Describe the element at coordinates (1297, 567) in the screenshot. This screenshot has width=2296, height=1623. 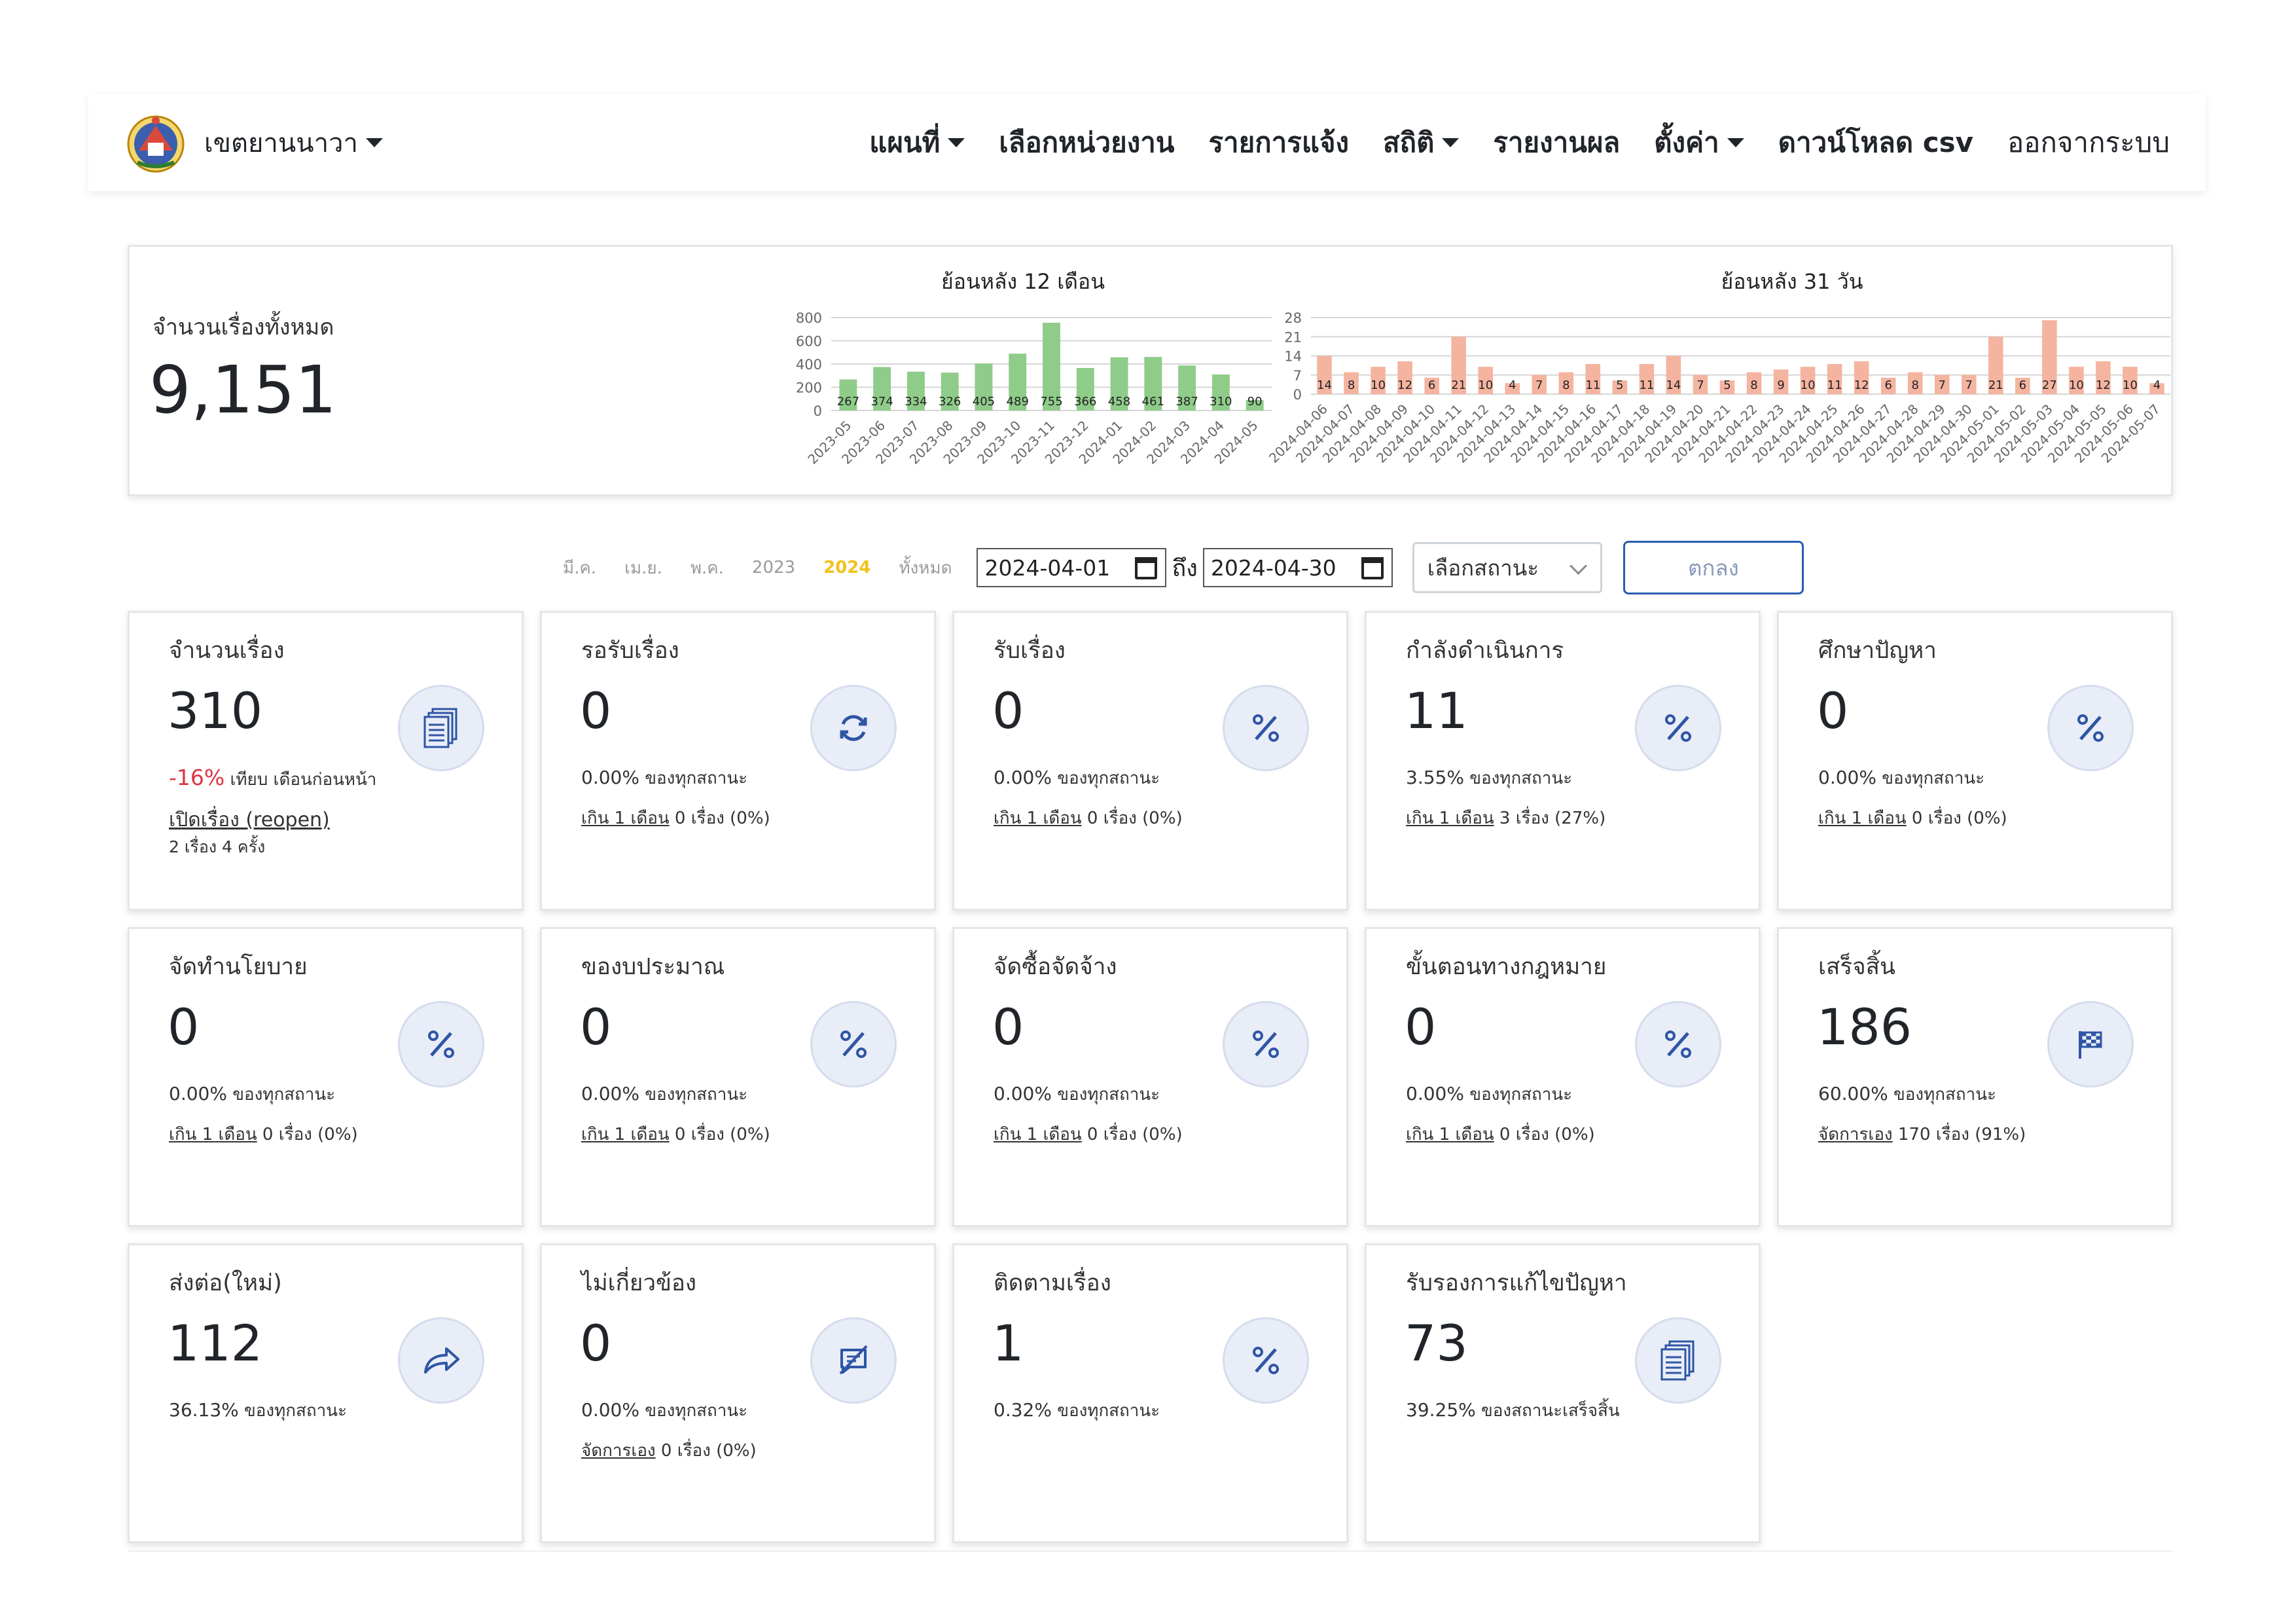
I see `date-to-input: 2024-04-30` at that location.